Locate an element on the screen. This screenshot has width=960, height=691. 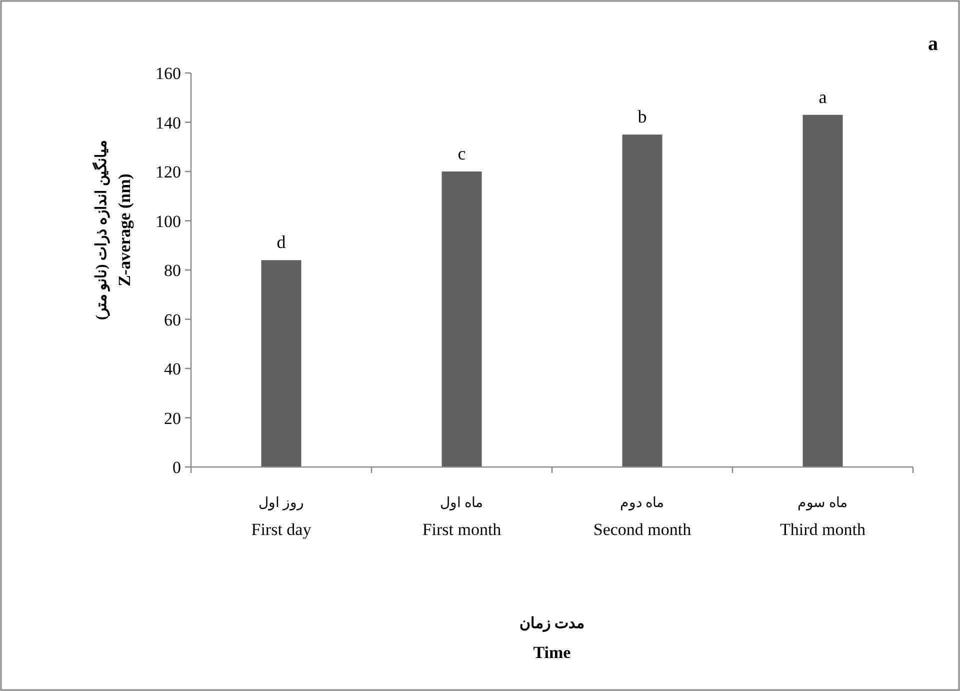
y-tick-label: 40 is located at coordinates (172, 369).